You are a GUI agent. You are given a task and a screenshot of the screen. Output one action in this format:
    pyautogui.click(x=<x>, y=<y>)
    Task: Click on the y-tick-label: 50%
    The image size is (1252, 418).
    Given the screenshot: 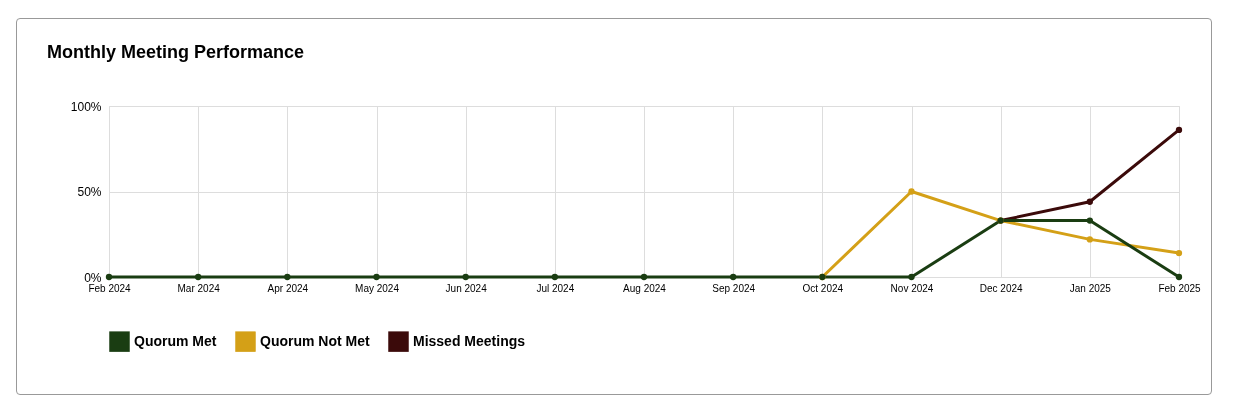 What is the action you would take?
    pyautogui.click(x=89, y=192)
    